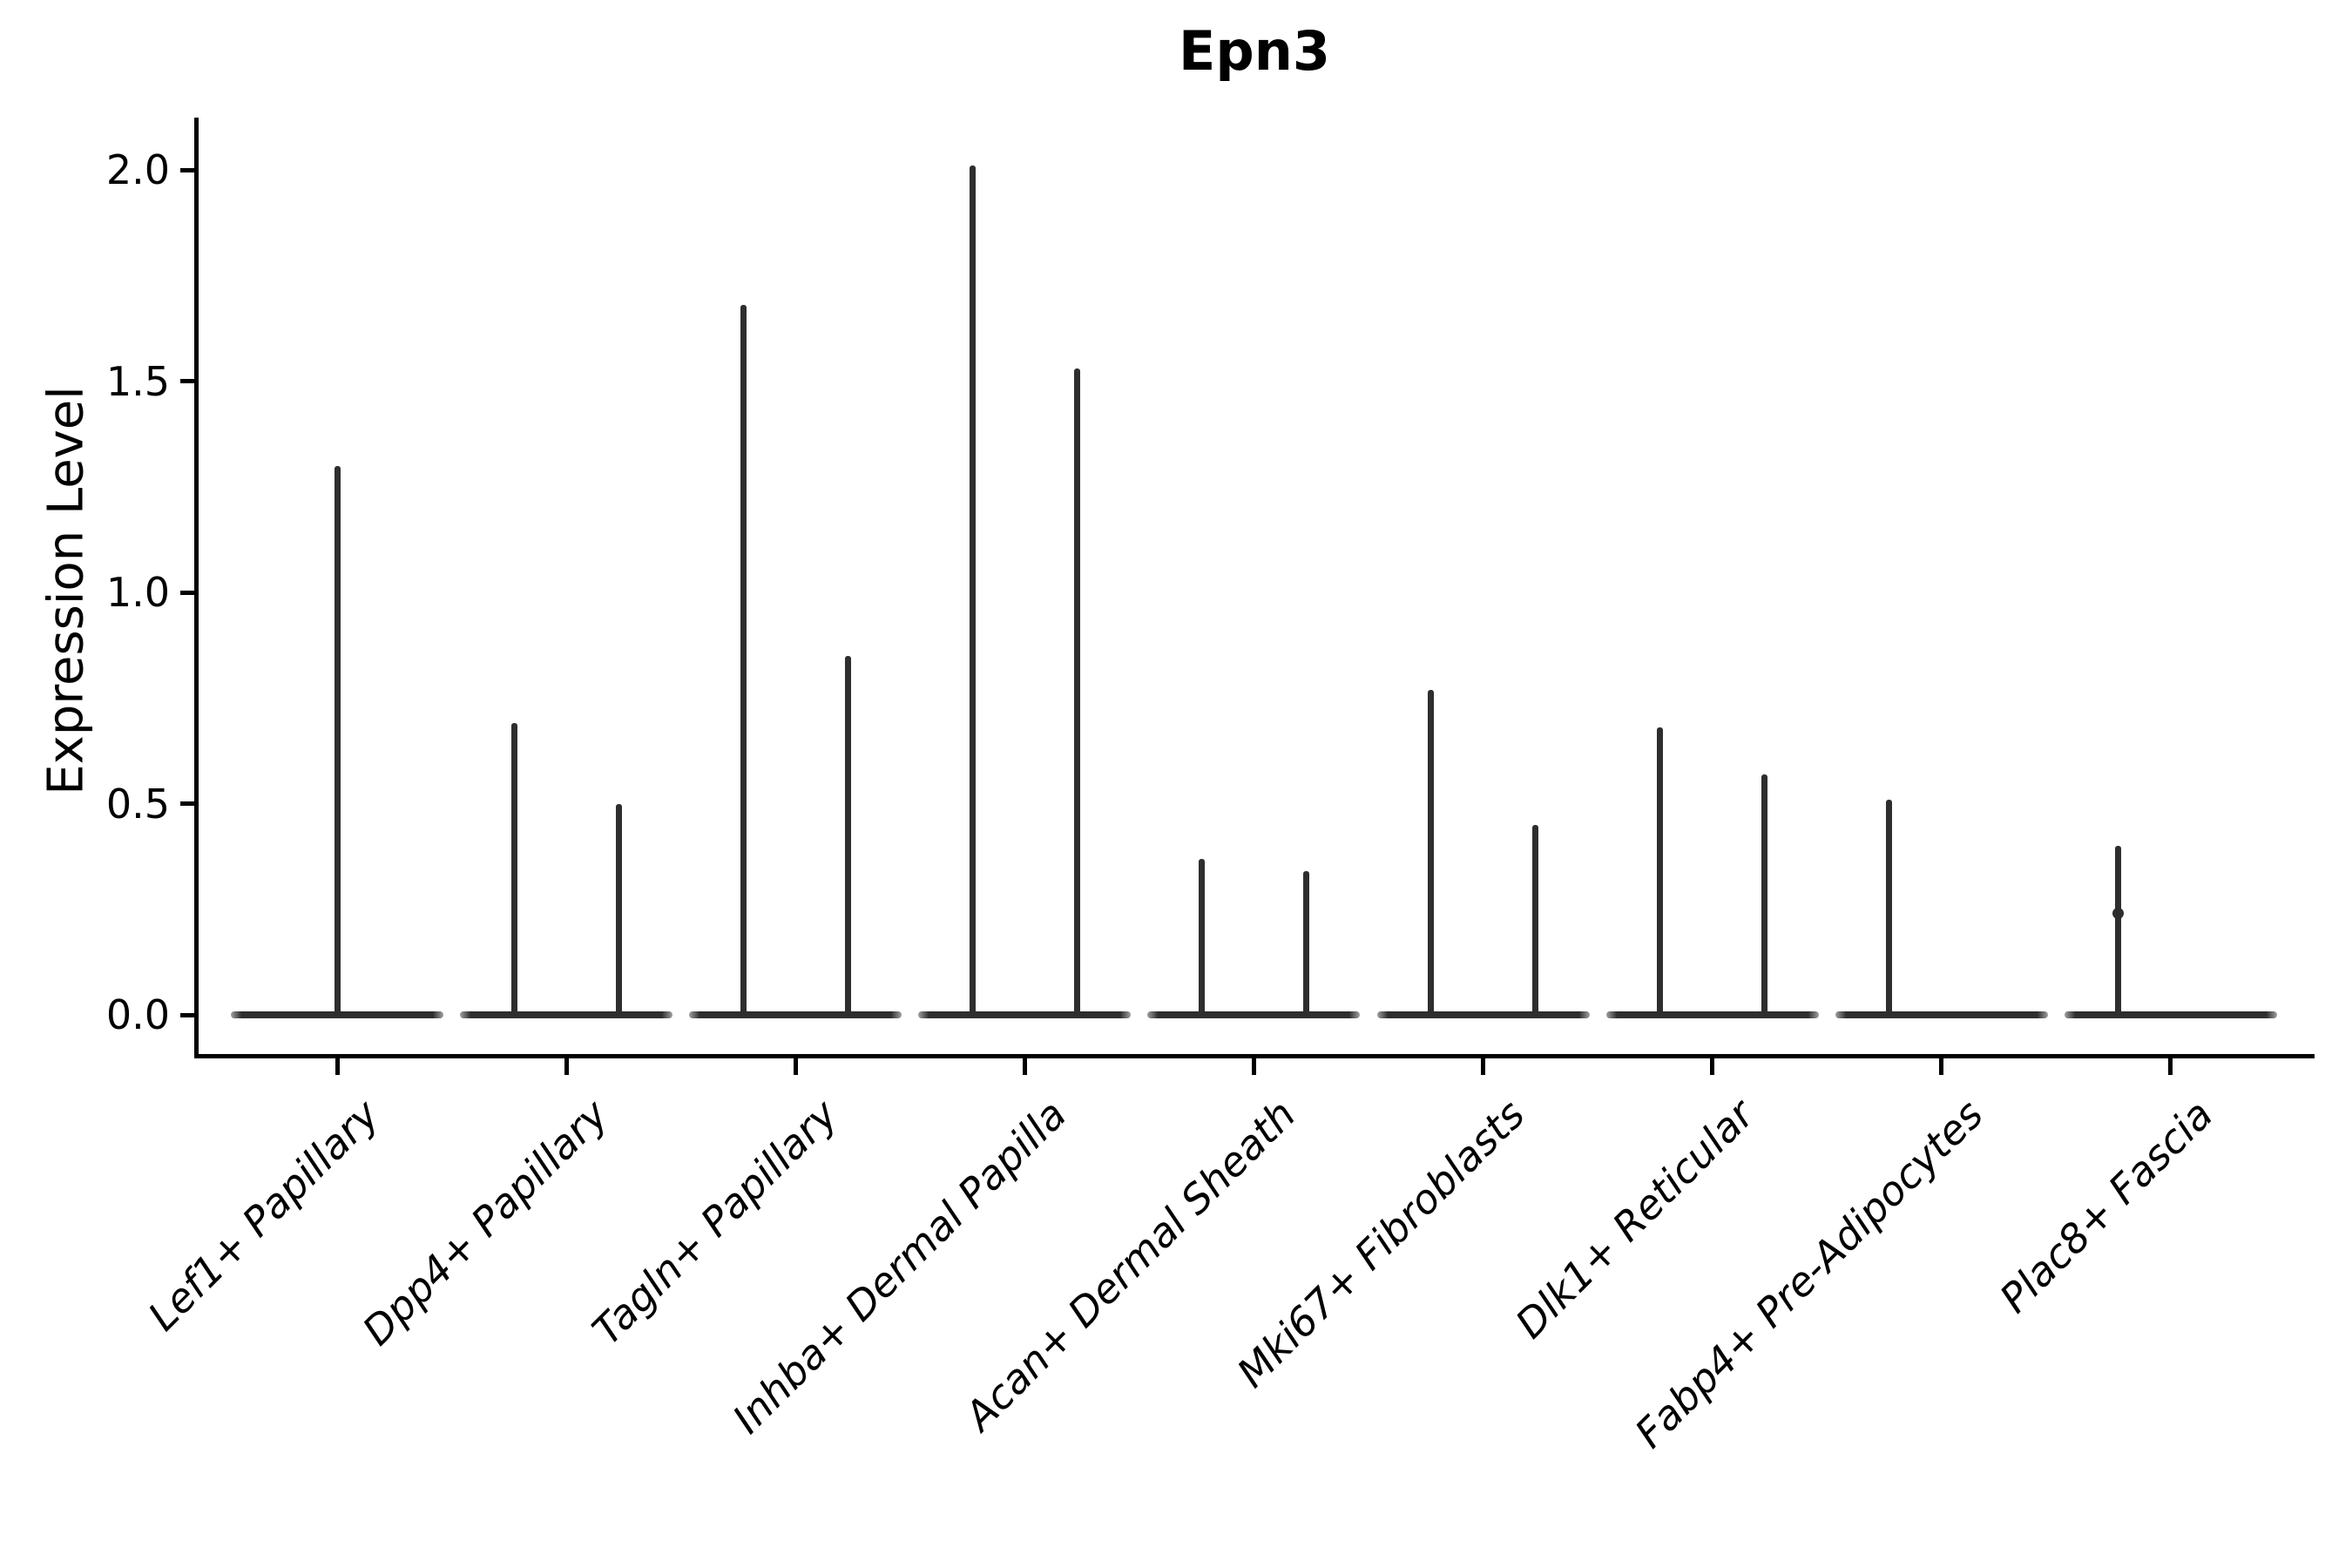 This screenshot has height=1568, width=2352. Describe the element at coordinates (137, 169) in the screenshot. I see `y-tick-label: 2.0` at that location.